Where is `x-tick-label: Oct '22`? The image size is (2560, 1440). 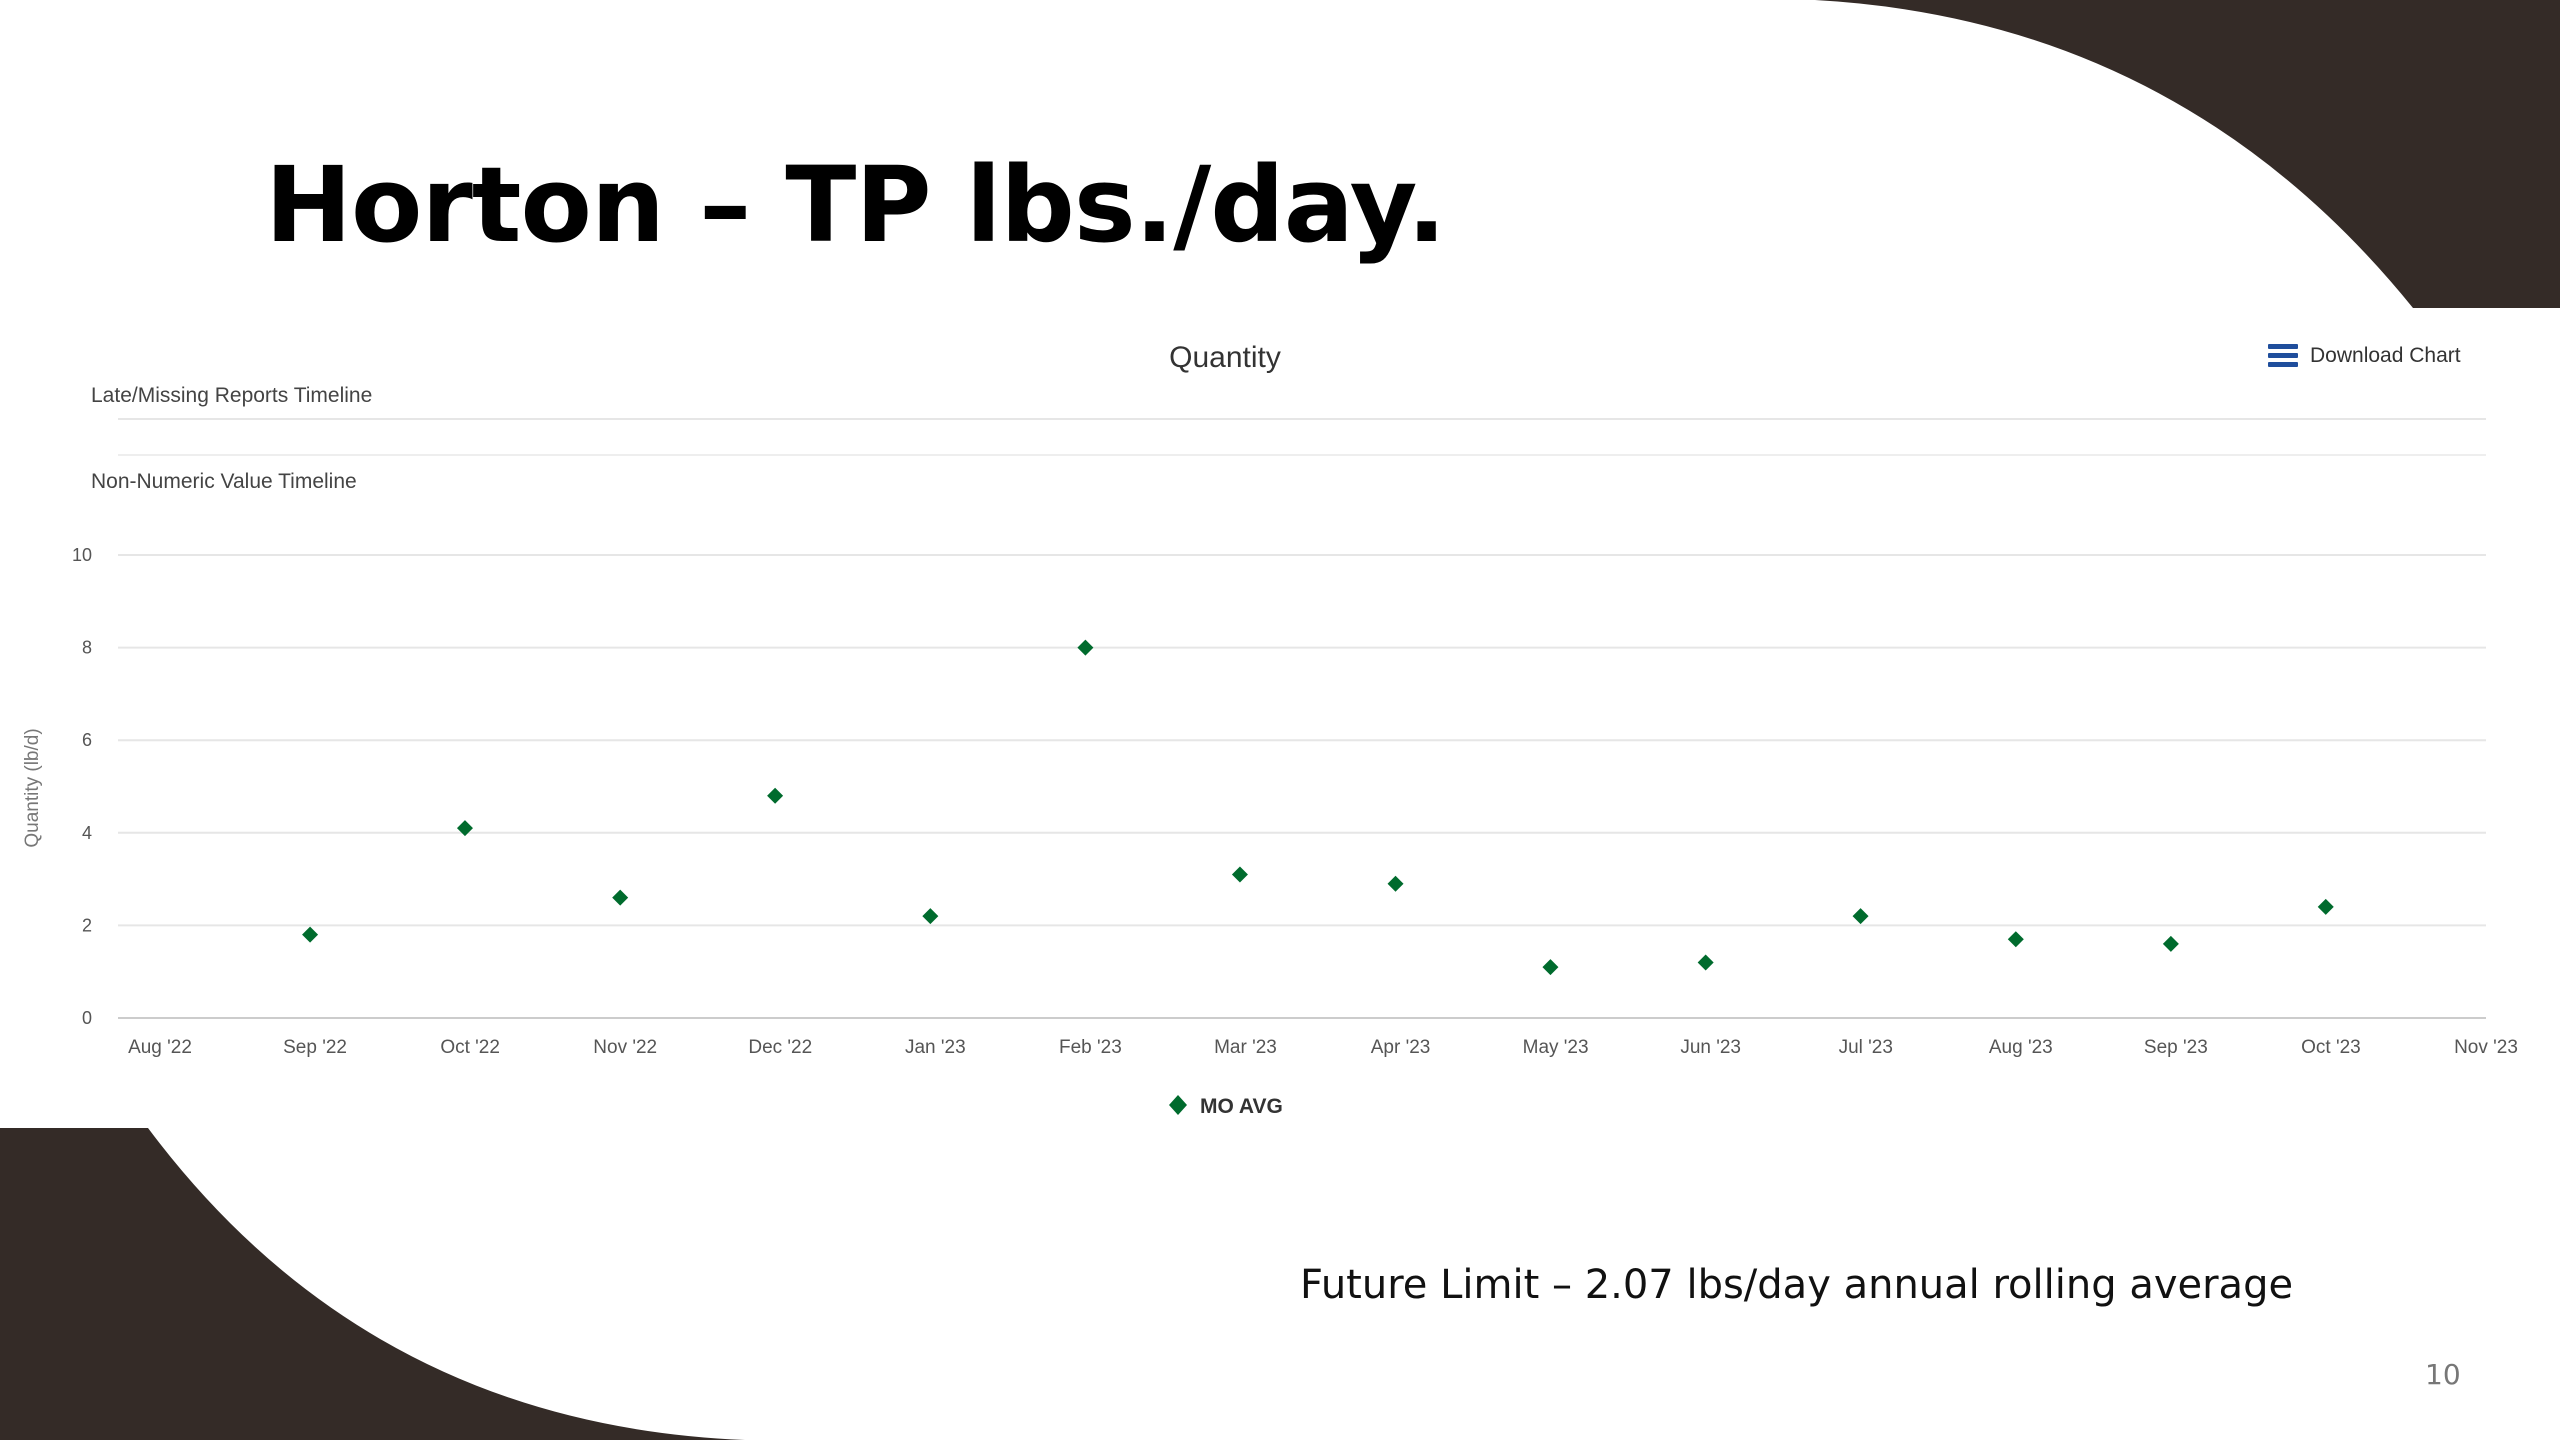
x-tick-label: Oct '22 is located at coordinates (470, 1047).